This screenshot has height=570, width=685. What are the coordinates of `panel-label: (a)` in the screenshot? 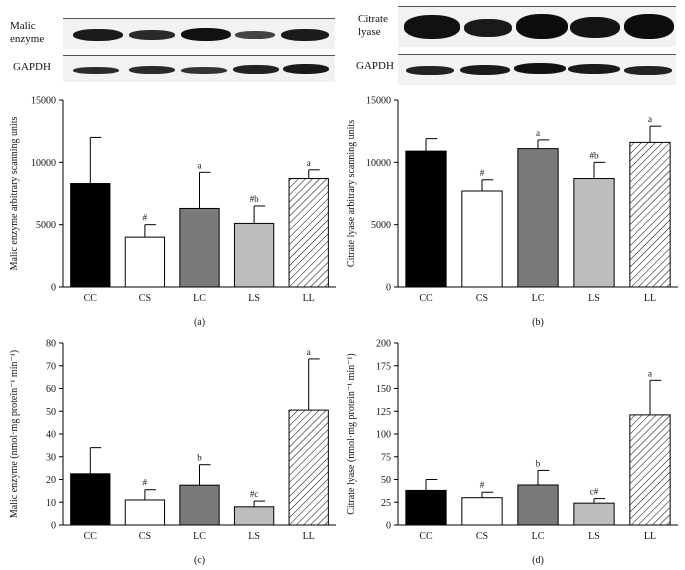 It's located at (199, 322).